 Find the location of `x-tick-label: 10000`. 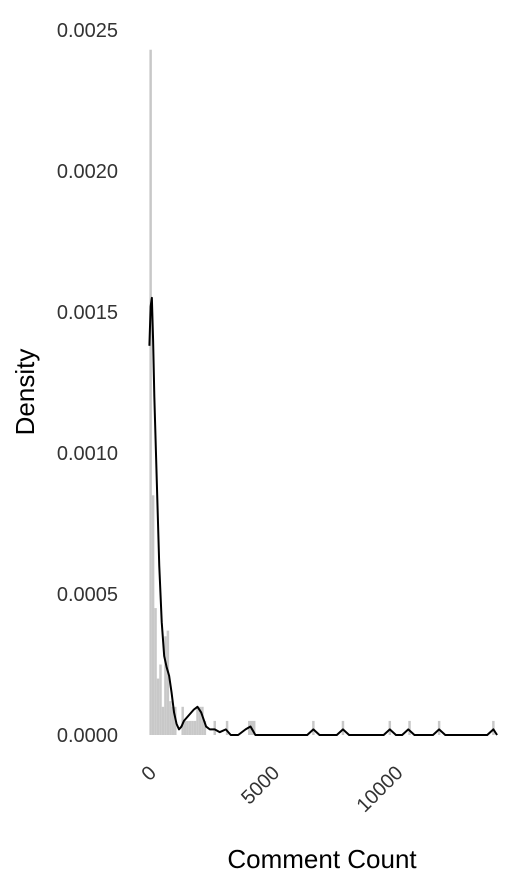

x-tick-label: 10000 is located at coordinates (380, 789).